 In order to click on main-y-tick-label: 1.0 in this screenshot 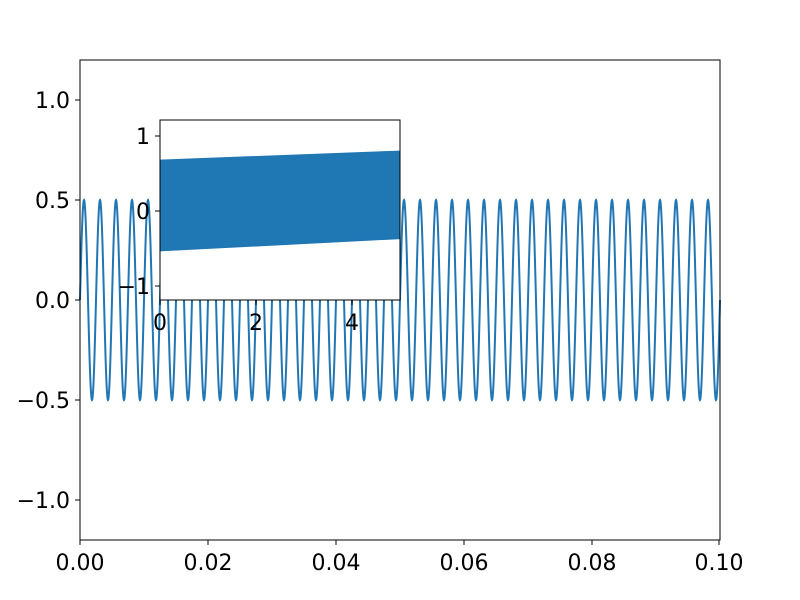, I will do `click(52, 101)`.